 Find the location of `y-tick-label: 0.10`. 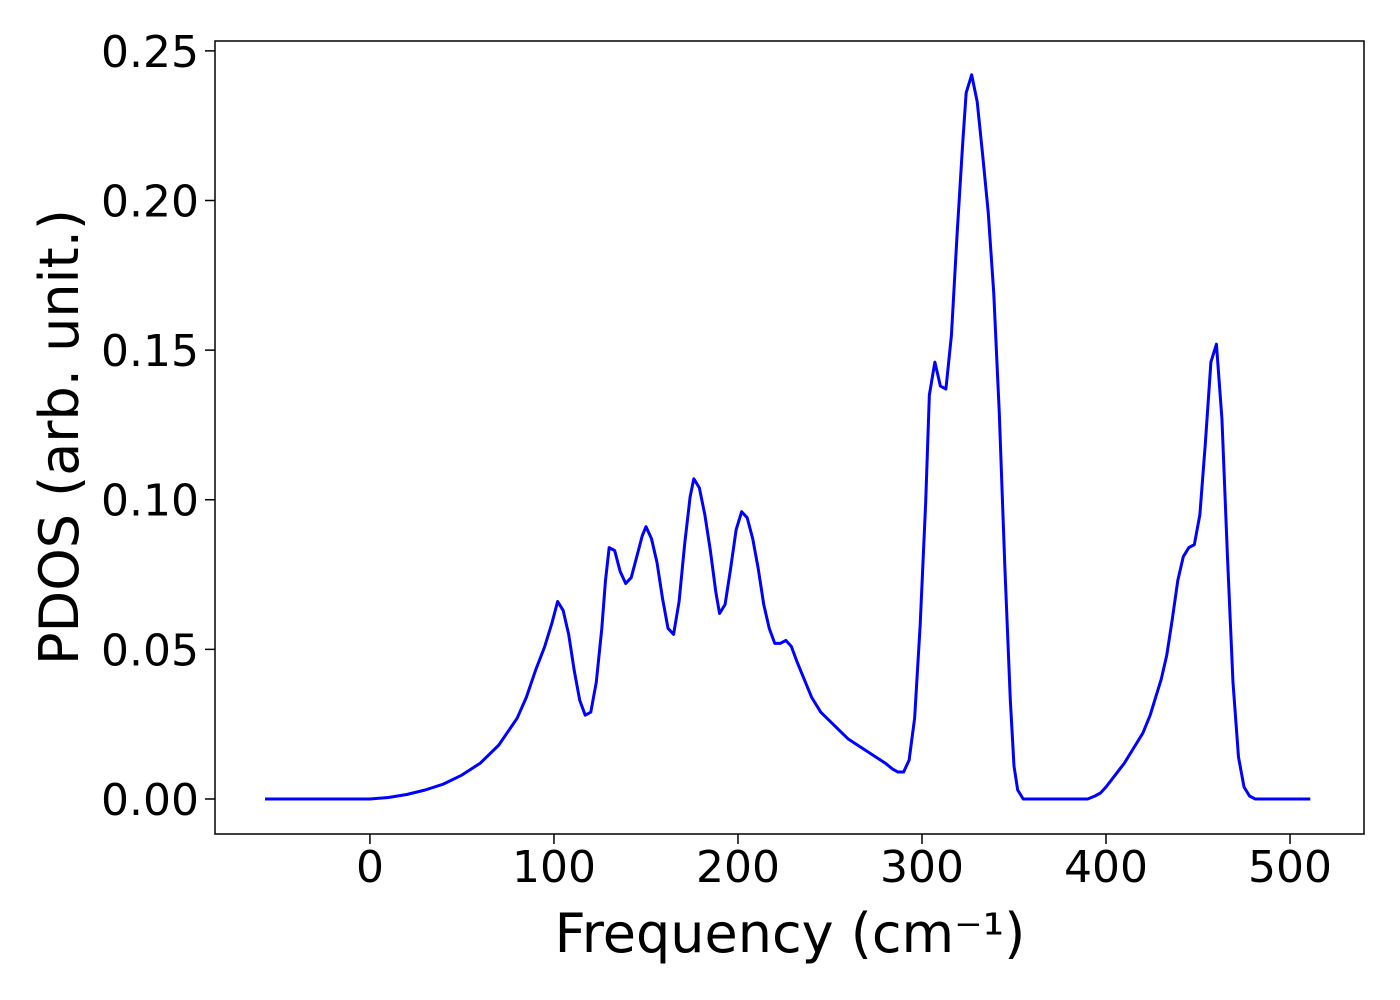

y-tick-label: 0.10 is located at coordinates (150, 501).